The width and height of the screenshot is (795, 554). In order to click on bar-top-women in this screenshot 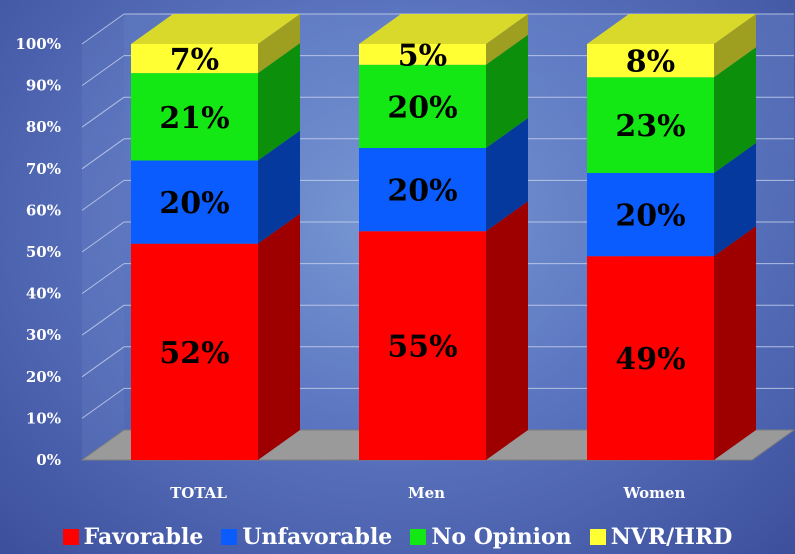, I will do `click(671, 29)`.